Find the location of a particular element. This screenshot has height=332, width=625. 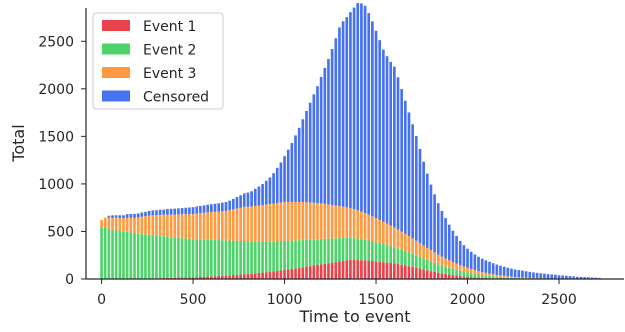

y-tick-label: 1000 is located at coordinates (56, 185).